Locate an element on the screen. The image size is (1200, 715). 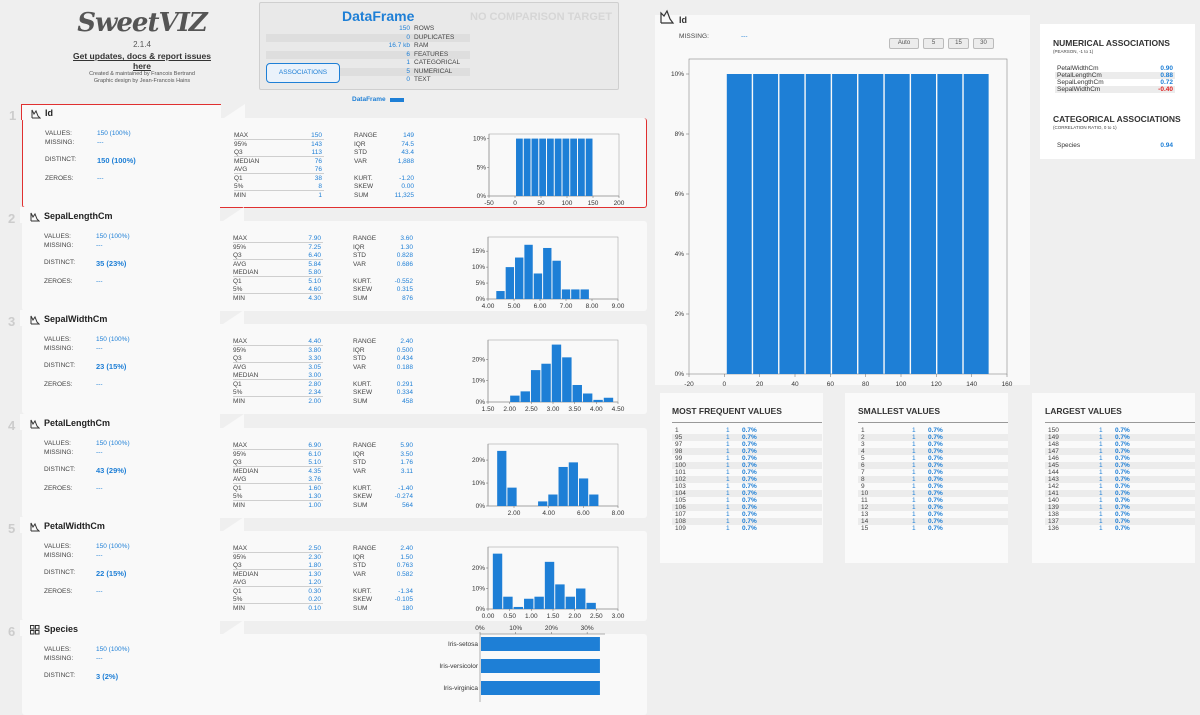
value-row: 13 1 0.7% is located at coordinates (933, 514).